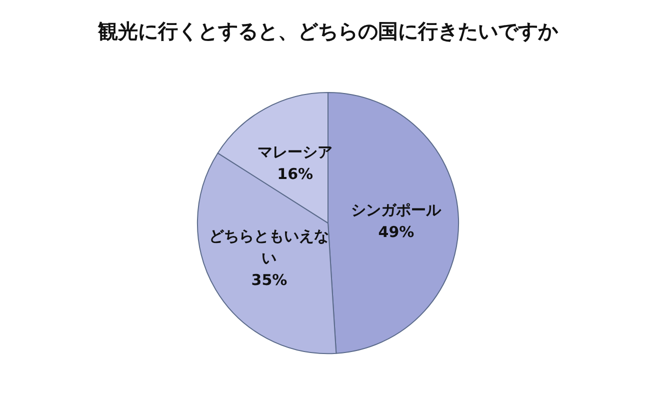  I want to click on chart-title: 観光に行くとすると、どちらの国に行きたいですか, so click(328, 31).